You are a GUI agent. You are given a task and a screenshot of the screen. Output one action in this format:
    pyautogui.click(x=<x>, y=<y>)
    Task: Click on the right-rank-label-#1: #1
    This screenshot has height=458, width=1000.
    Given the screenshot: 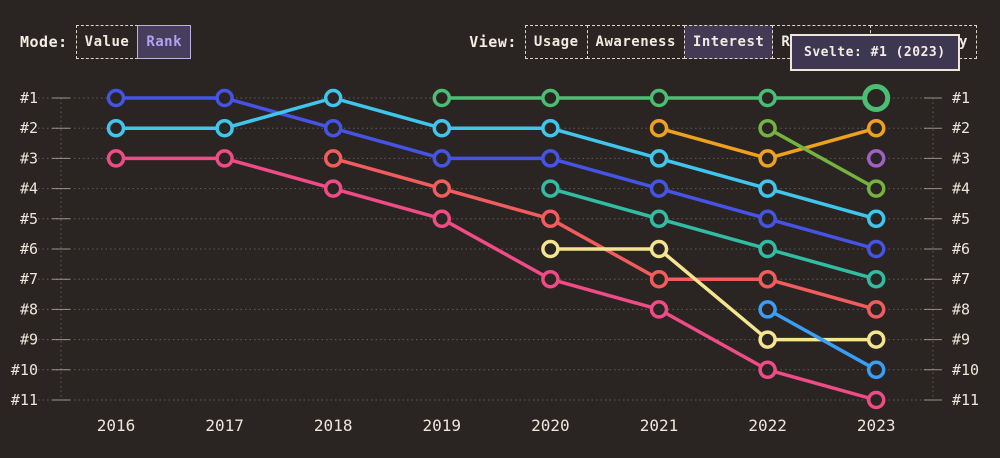 What is the action you would take?
    pyautogui.click(x=961, y=98)
    